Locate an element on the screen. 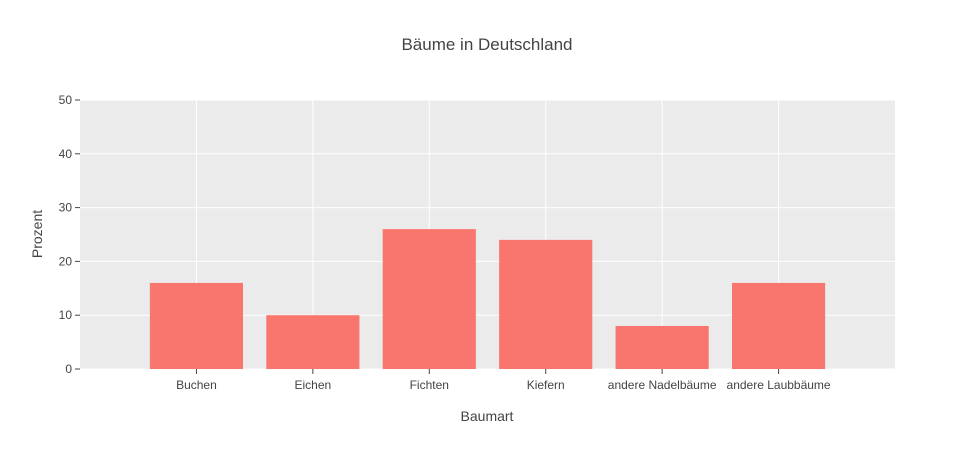  bar-eichen is located at coordinates (313, 342).